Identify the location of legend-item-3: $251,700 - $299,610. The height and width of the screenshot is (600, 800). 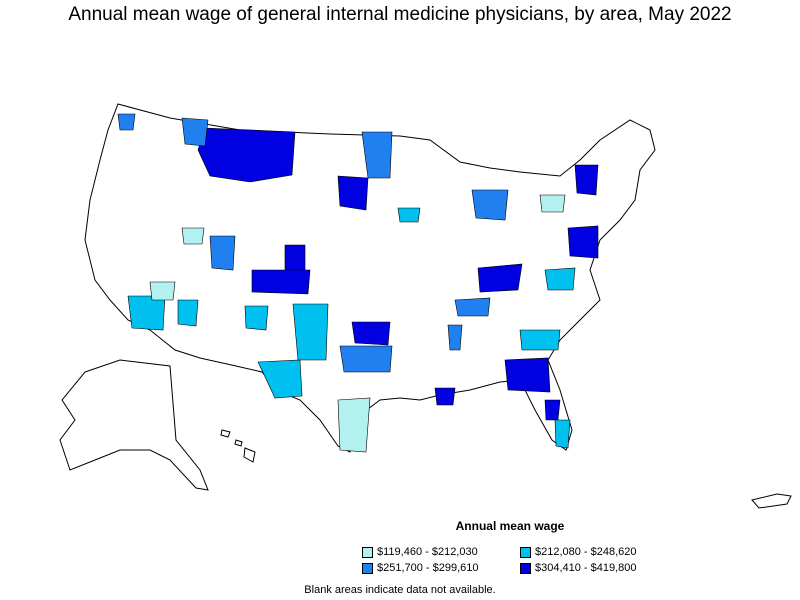
(420, 568).